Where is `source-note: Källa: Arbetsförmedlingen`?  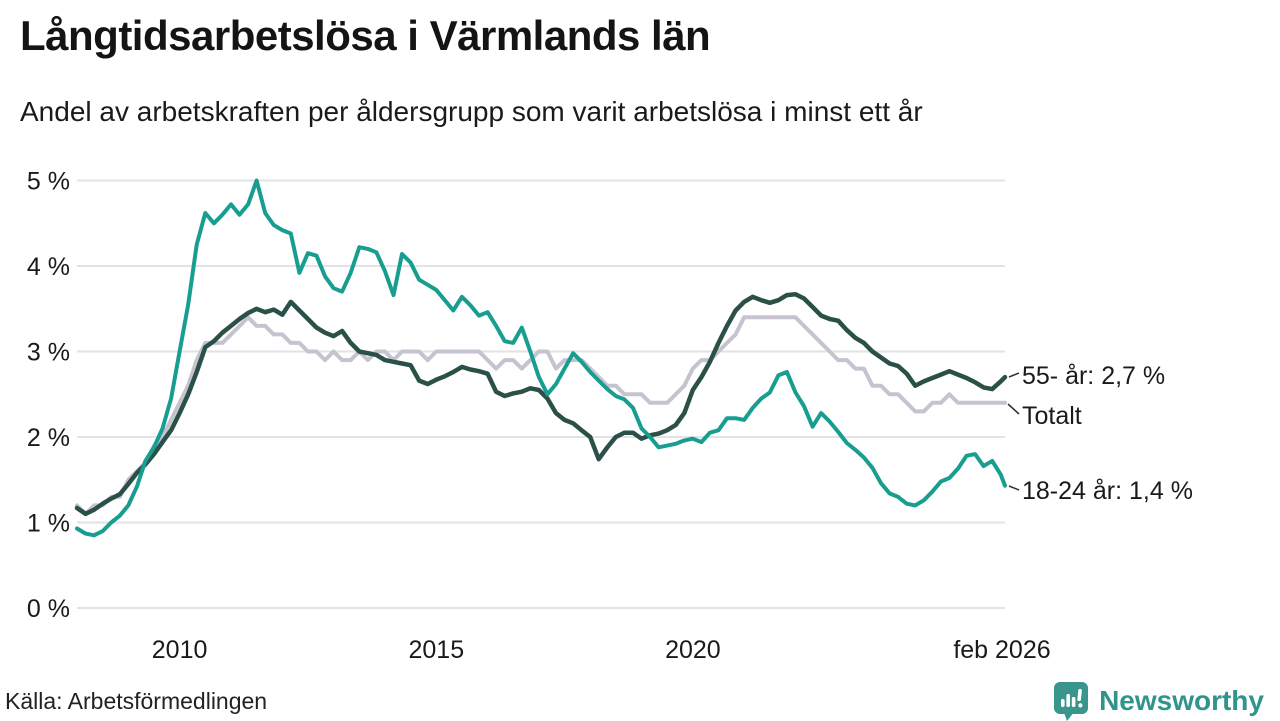 source-note: Källa: Arbetsförmedlingen is located at coordinates (136, 701).